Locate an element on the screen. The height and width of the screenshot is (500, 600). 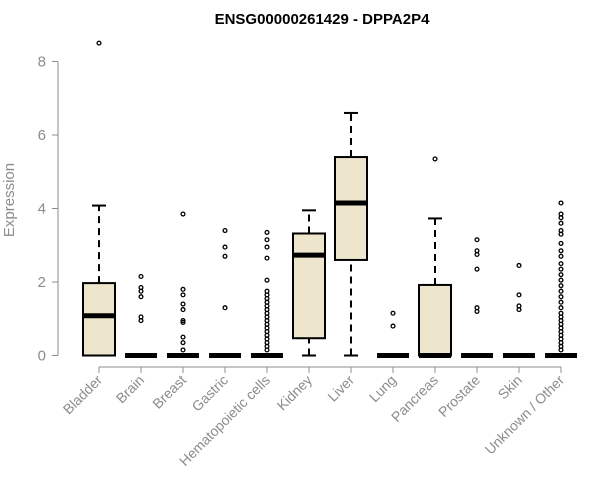
y-tick-label: 6 is located at coordinates (42, 135).